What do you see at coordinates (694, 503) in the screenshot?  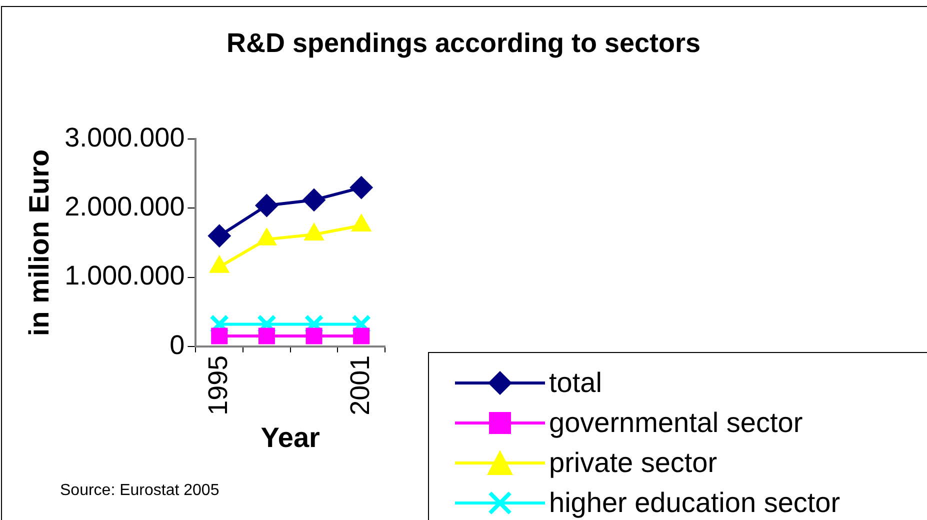 I see `legend-label: higher education sector` at bounding box center [694, 503].